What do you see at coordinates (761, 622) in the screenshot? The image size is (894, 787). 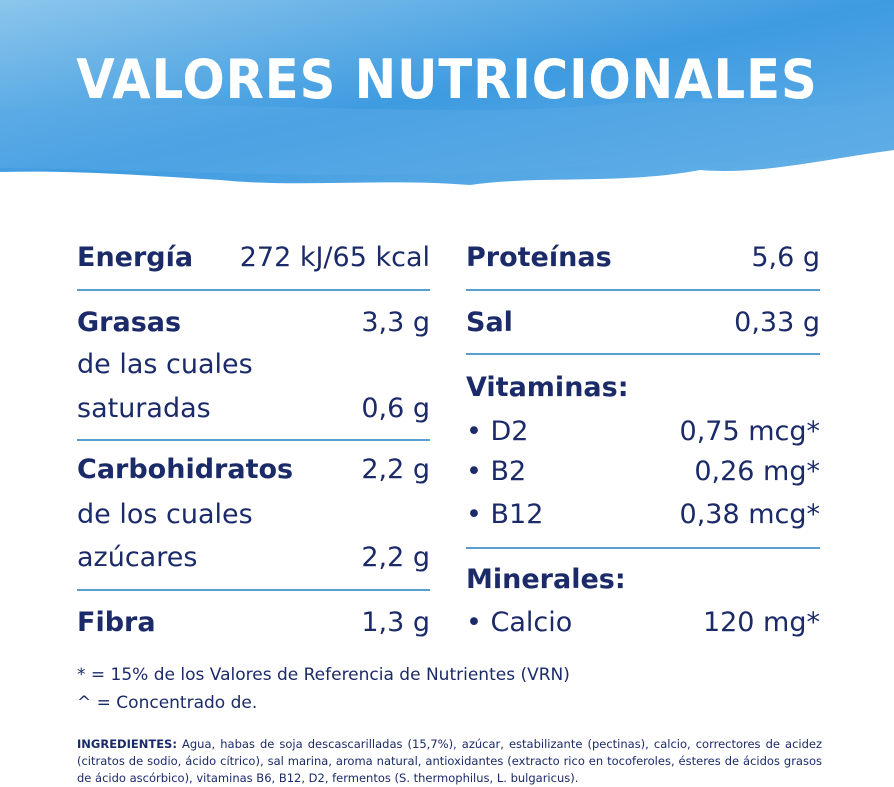 I see `value: 120 mg*` at bounding box center [761, 622].